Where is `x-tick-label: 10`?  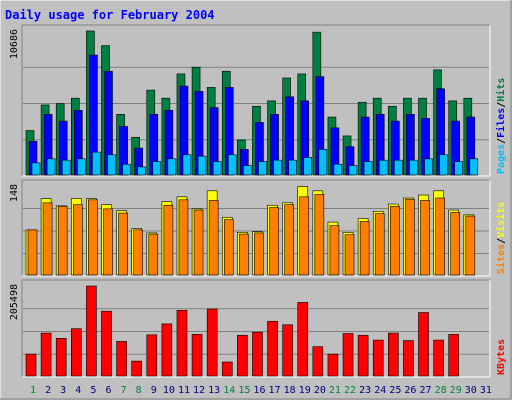 x-tick-label: 10 is located at coordinates (169, 390).